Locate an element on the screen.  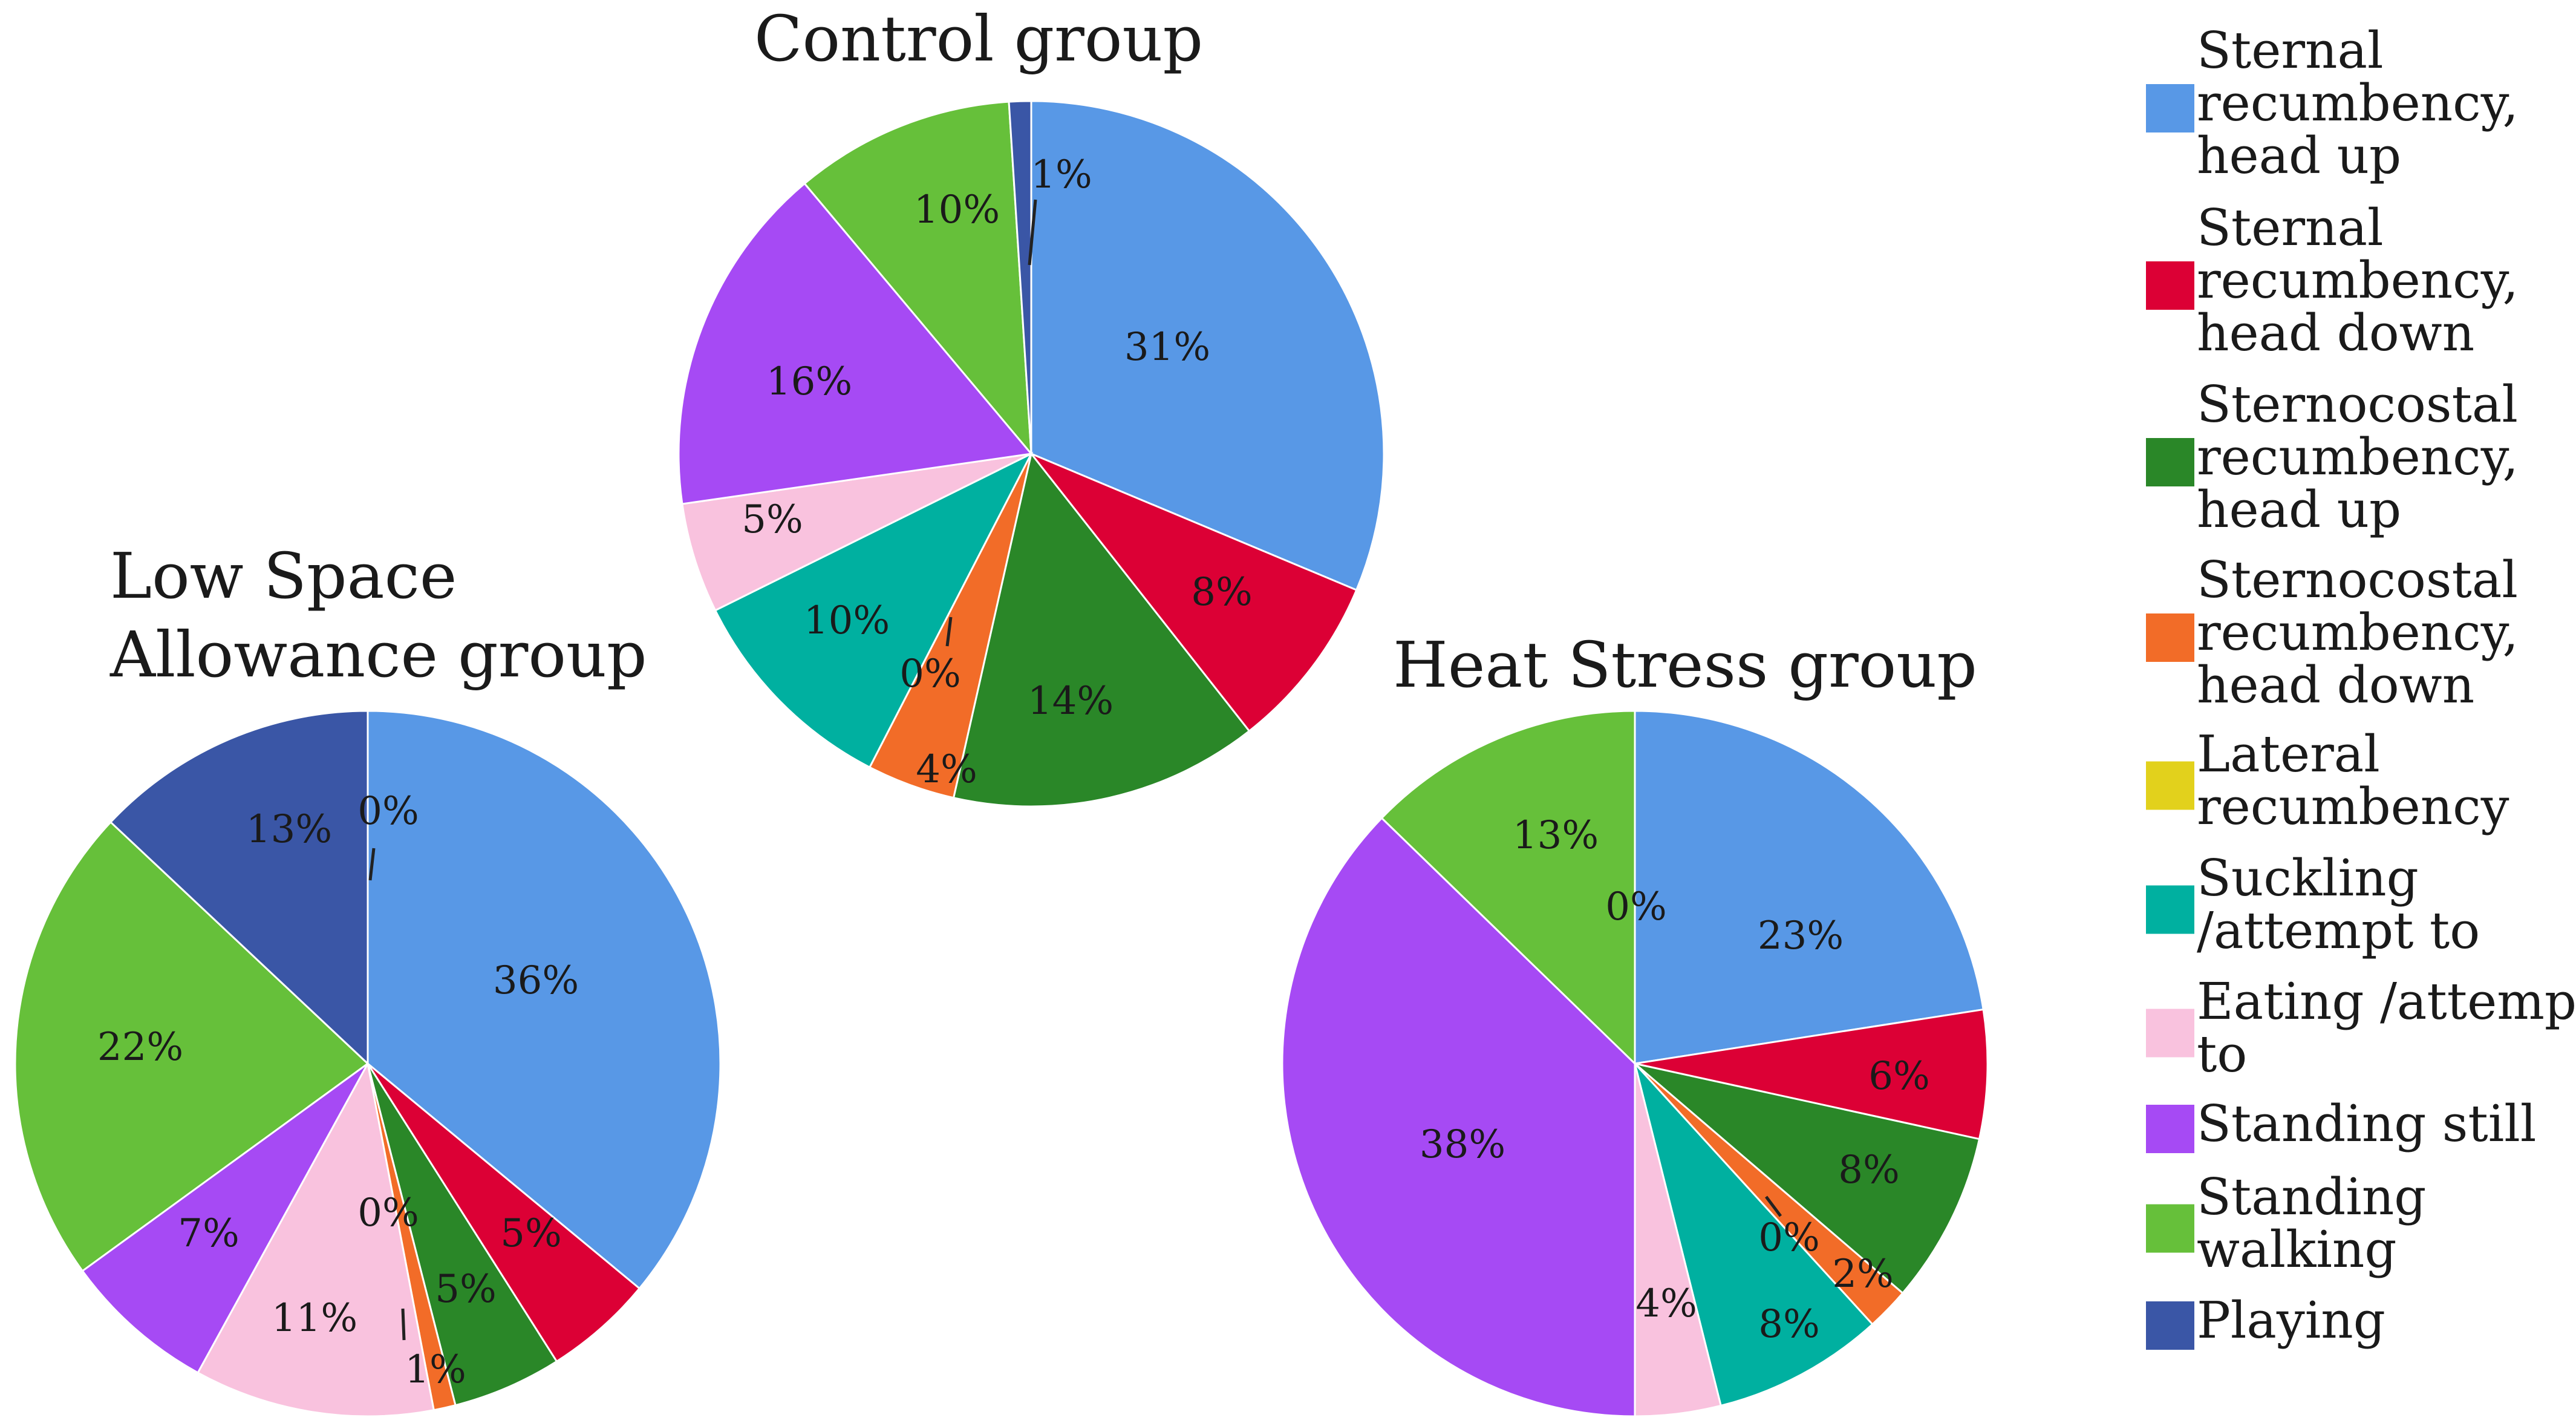
slice-label: 23% is located at coordinates (1801, 936).